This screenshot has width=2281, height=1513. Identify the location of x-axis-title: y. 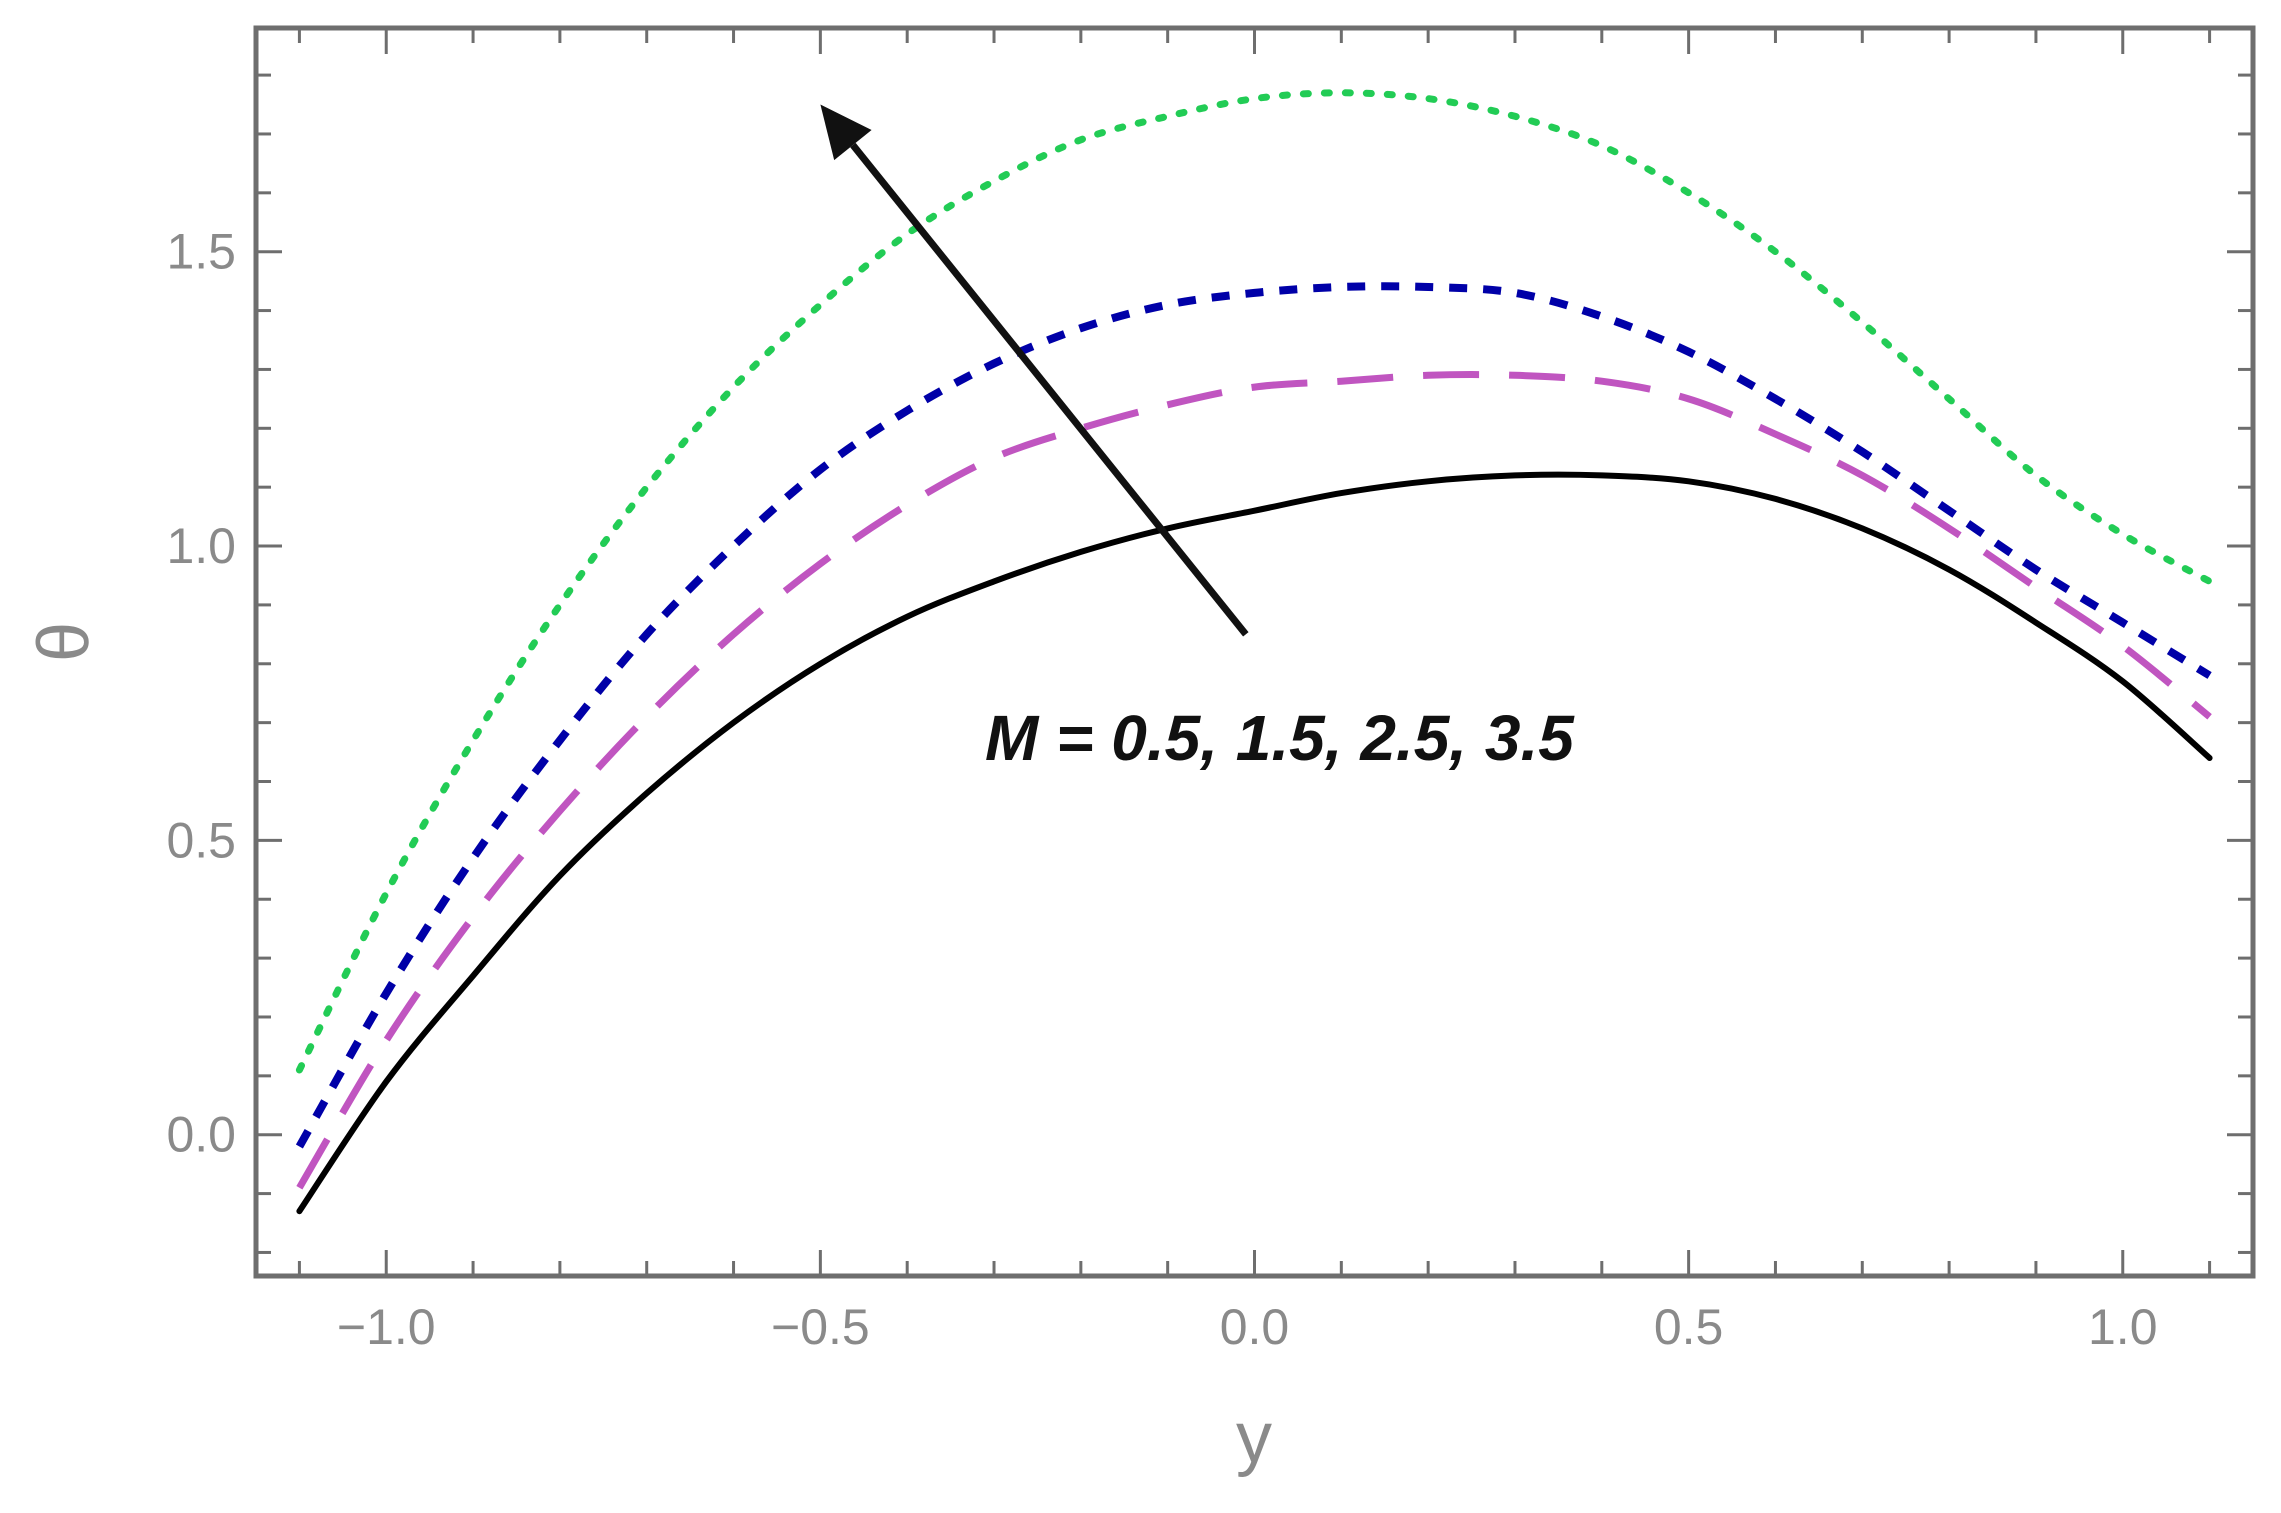
(1254, 1438).